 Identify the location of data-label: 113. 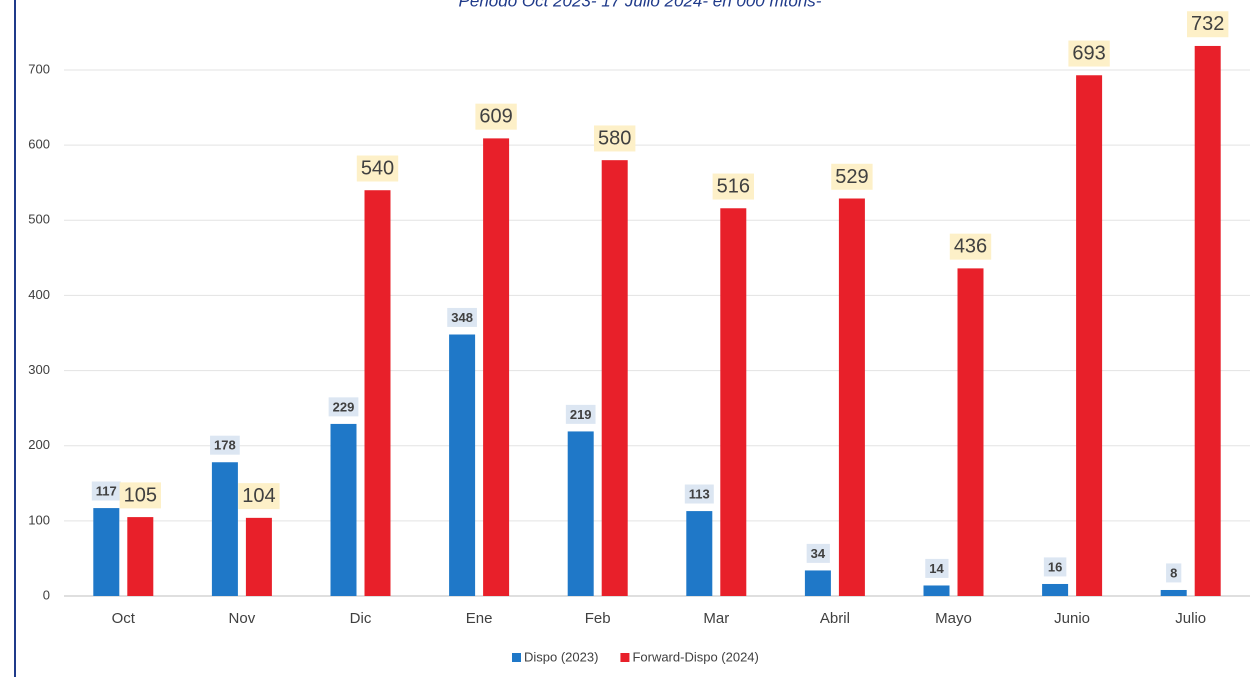
(699, 494).